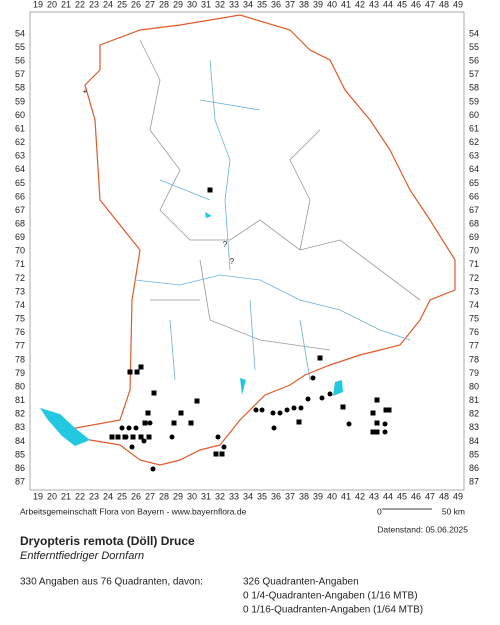 The image size is (500, 625). What do you see at coordinates (474, 47) in the screenshot?
I see `row-label: 55` at bounding box center [474, 47].